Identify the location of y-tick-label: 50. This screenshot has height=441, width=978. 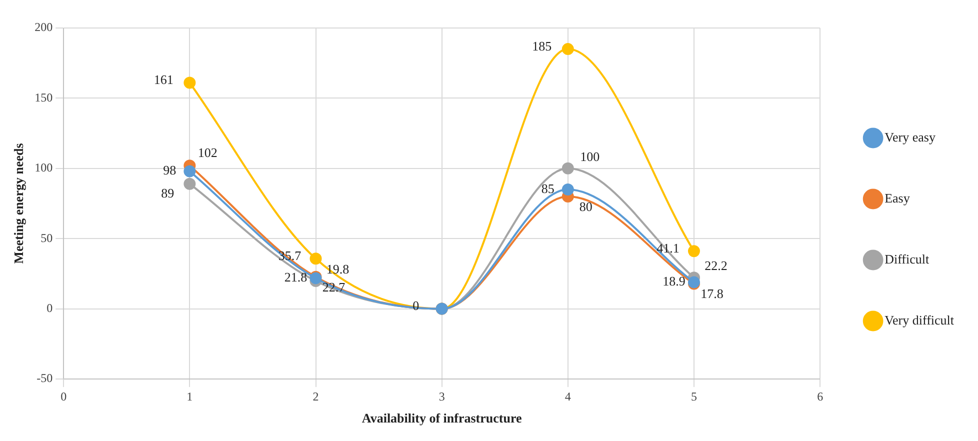
(46, 237).